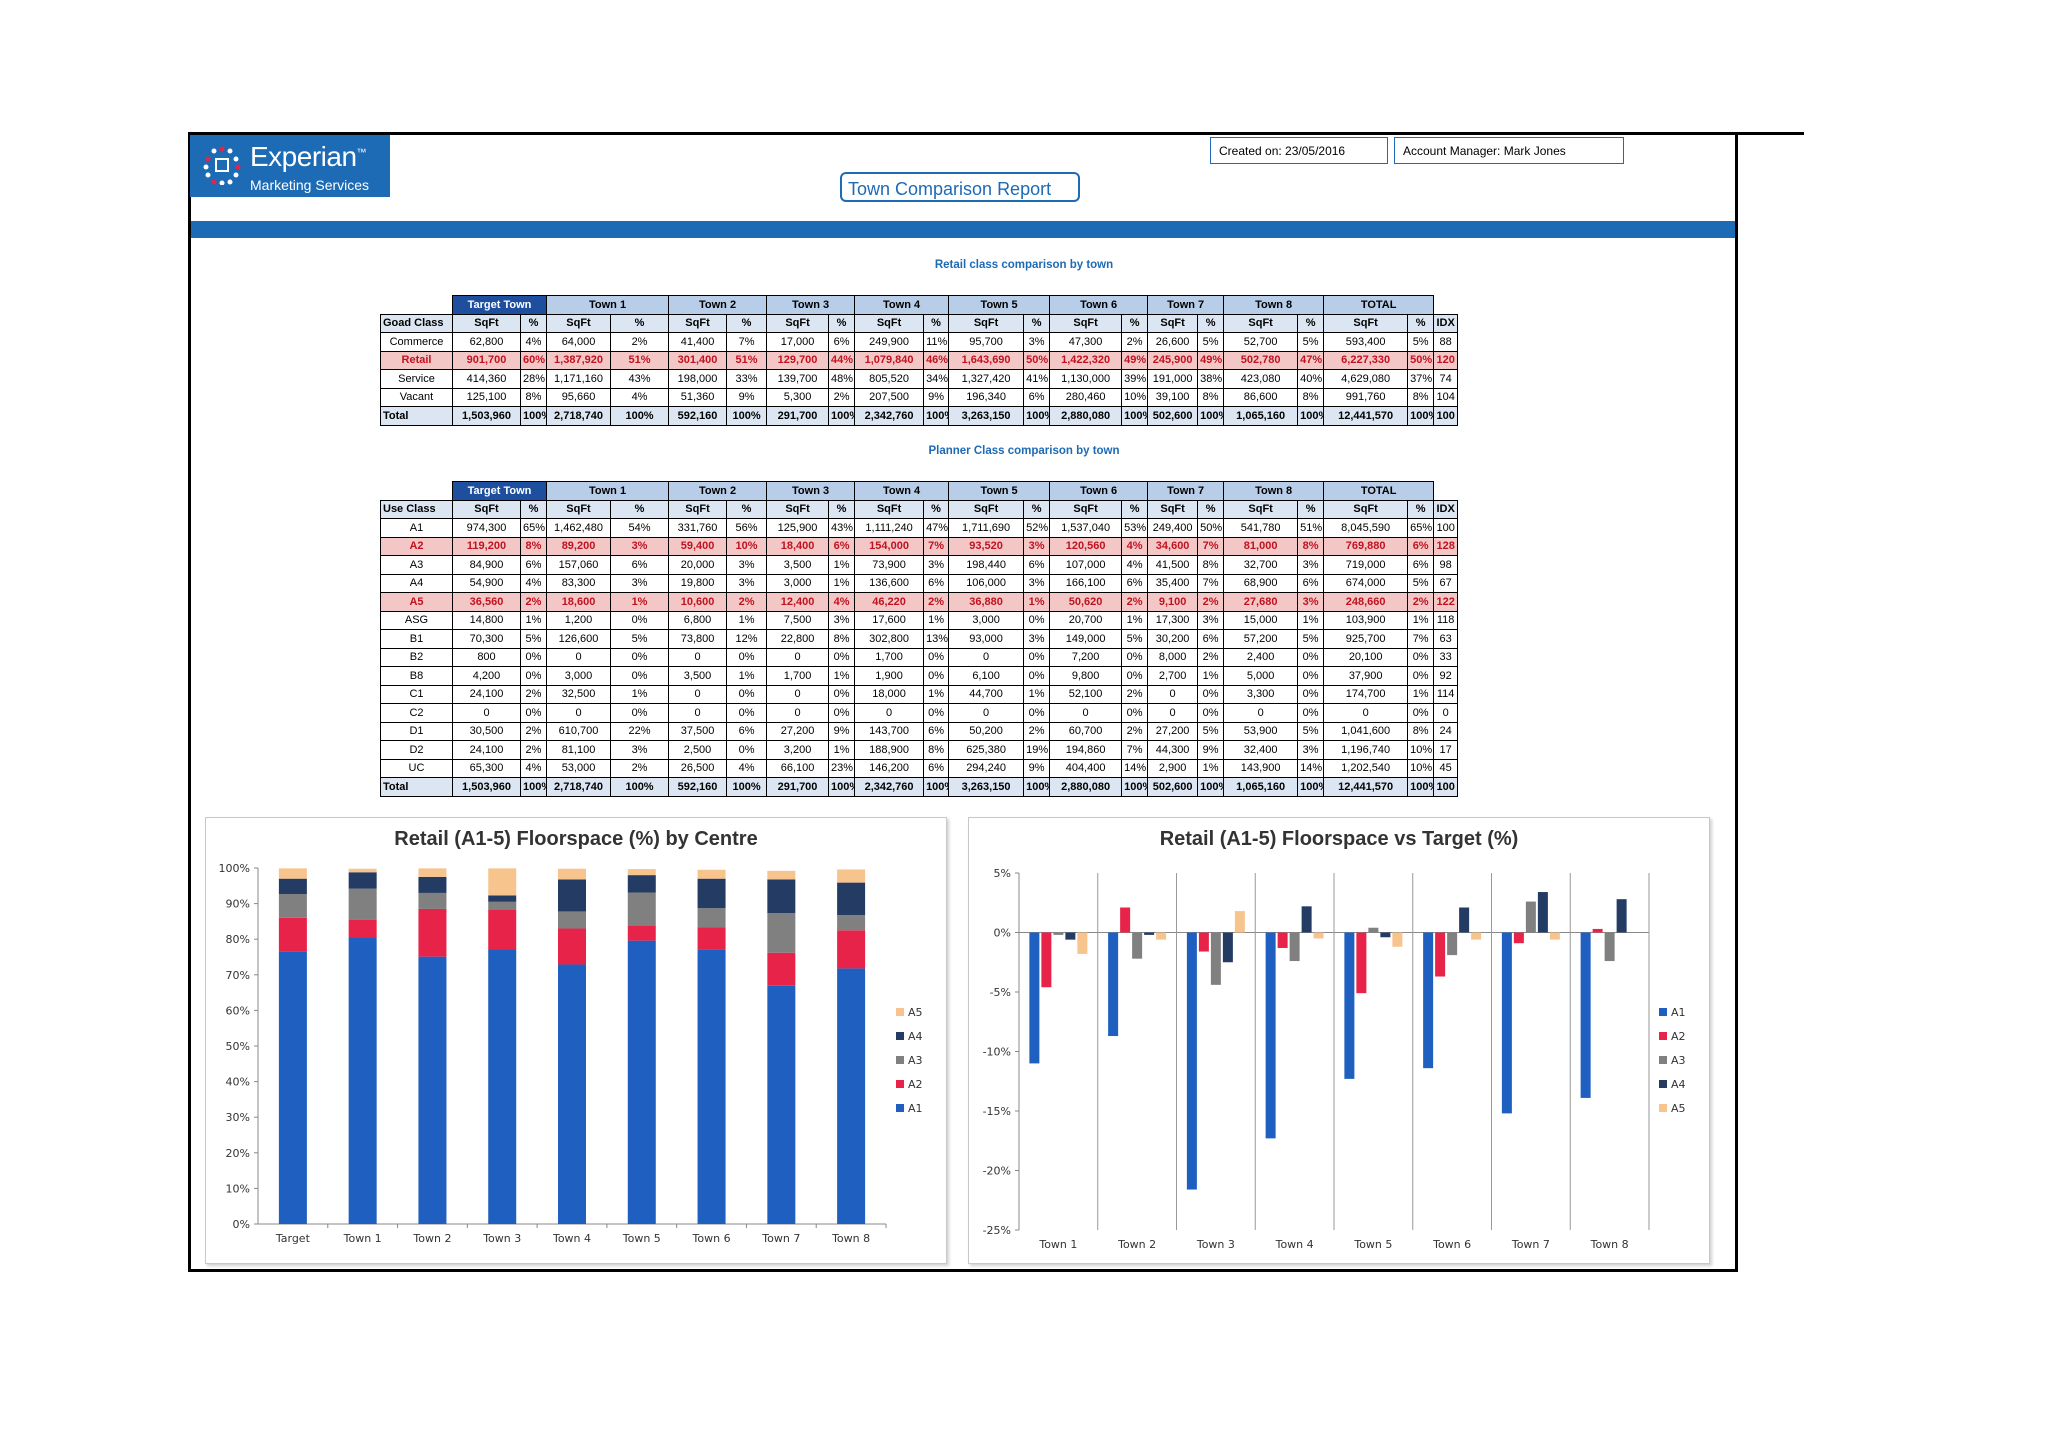  I want to click on row-label: D1, so click(416, 731).